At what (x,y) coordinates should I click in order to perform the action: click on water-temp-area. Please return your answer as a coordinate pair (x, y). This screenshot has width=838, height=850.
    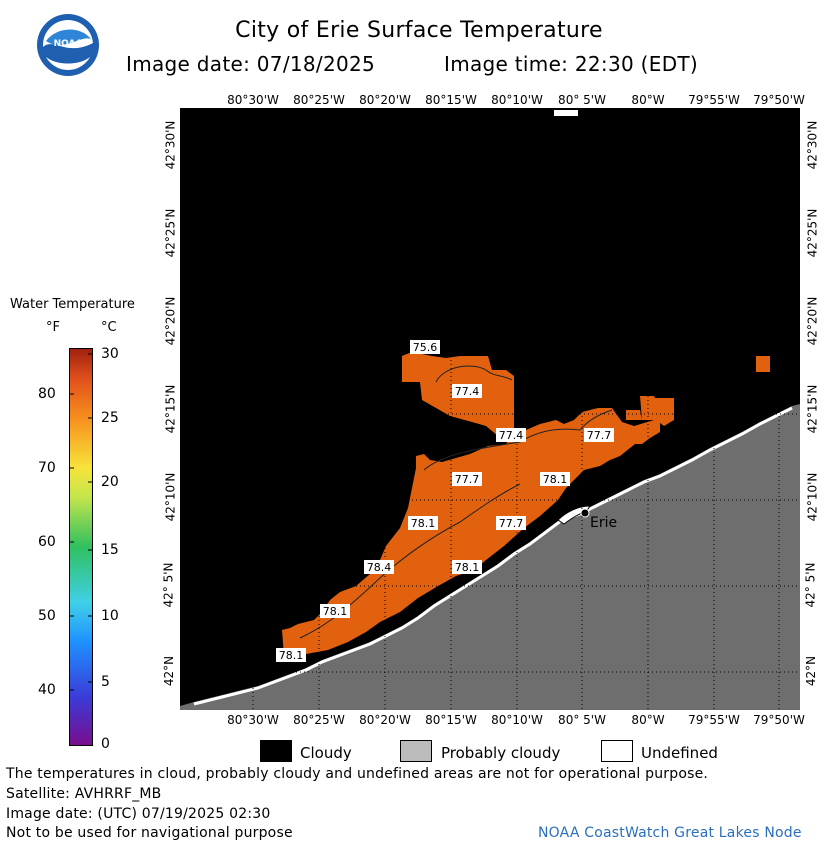
    Looking at the image, I should click on (461, 532).